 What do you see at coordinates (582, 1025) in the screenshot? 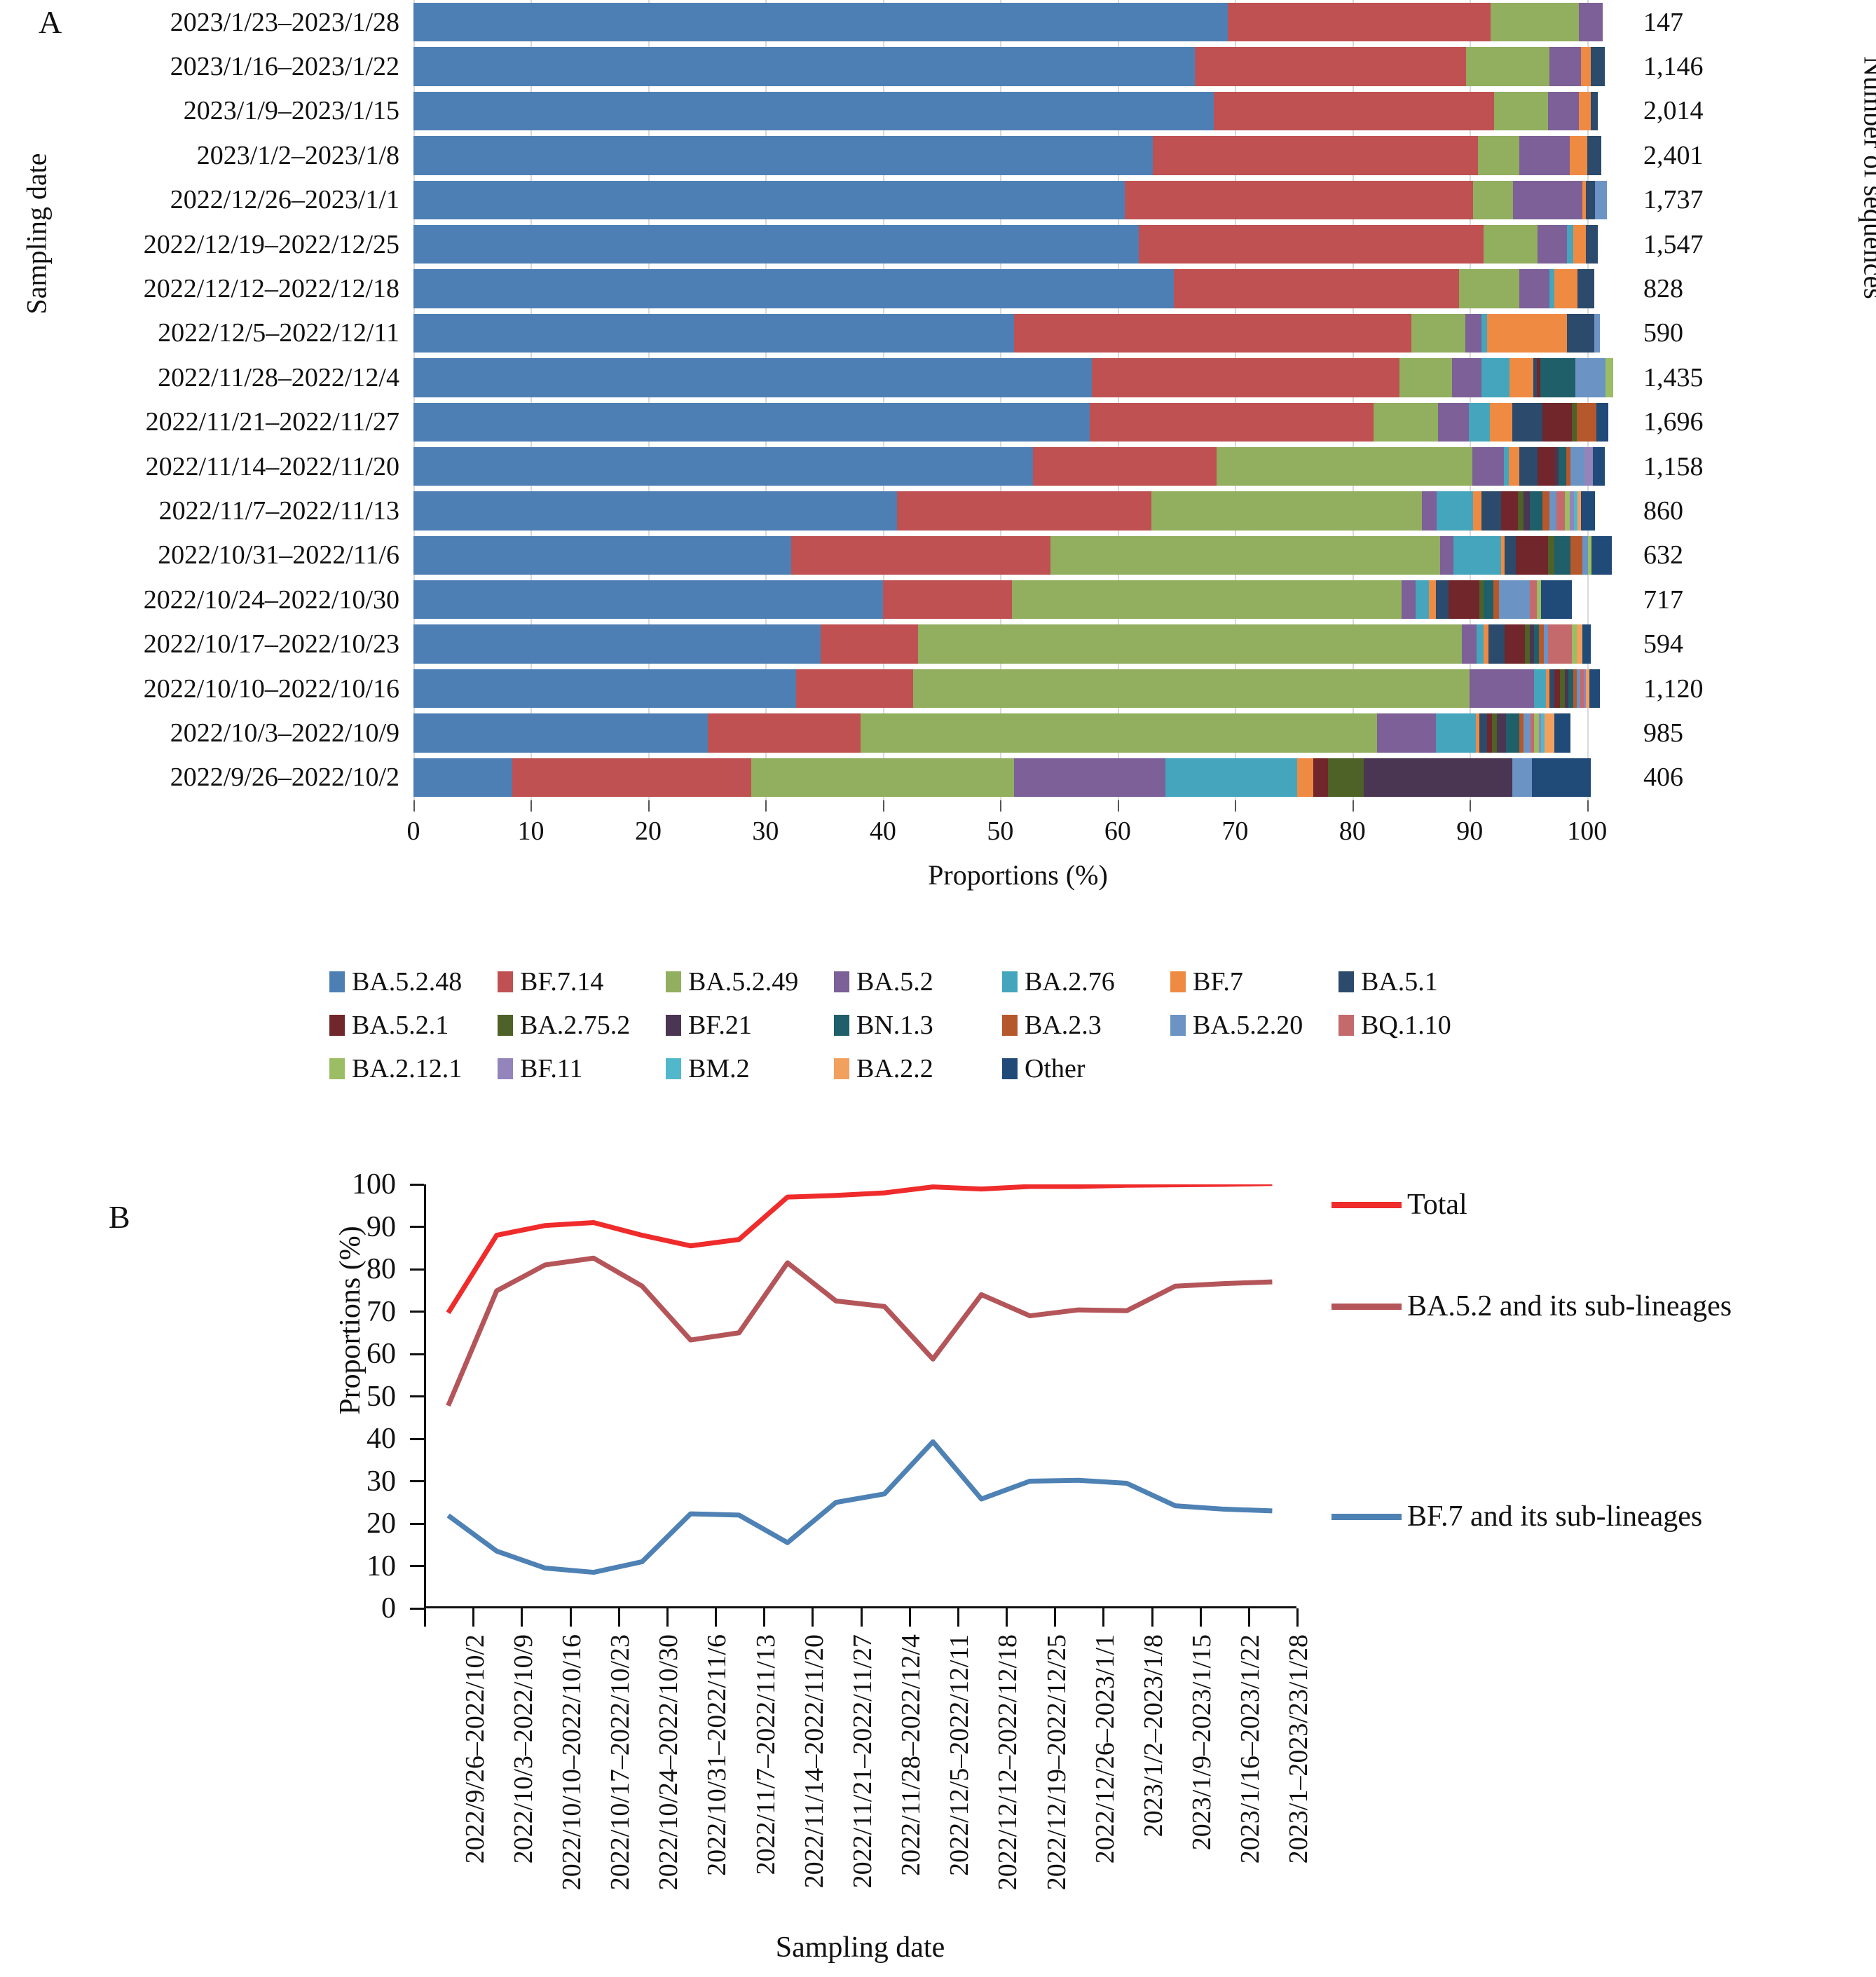
I see `legend-item-ba-2-75-2: BA.2.75.2` at bounding box center [582, 1025].